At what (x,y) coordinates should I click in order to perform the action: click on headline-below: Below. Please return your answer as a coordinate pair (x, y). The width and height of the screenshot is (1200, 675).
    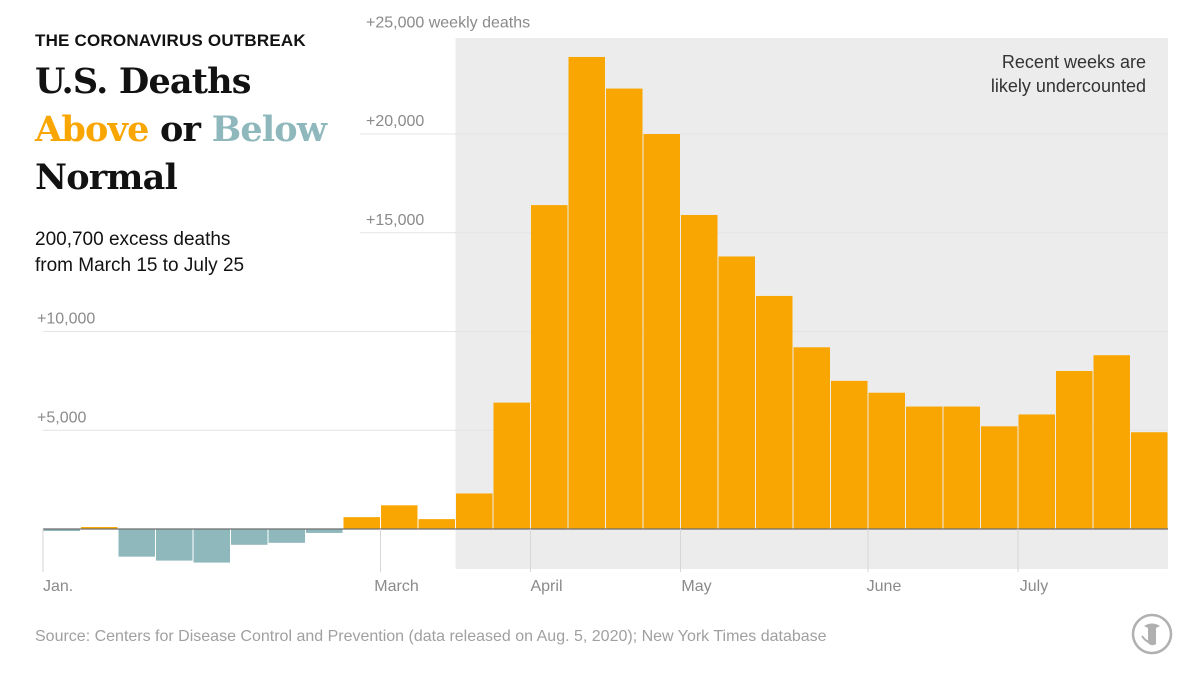
    Looking at the image, I should click on (269, 129).